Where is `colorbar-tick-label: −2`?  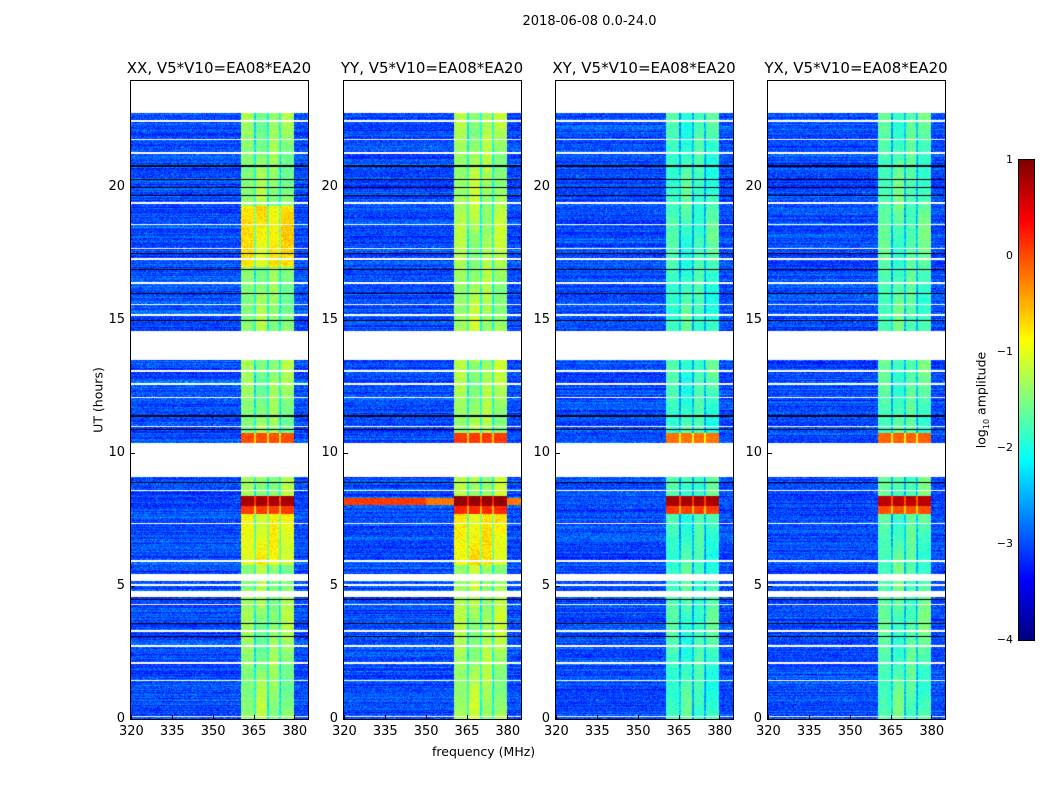
colorbar-tick-label: −2 is located at coordinates (1004, 447).